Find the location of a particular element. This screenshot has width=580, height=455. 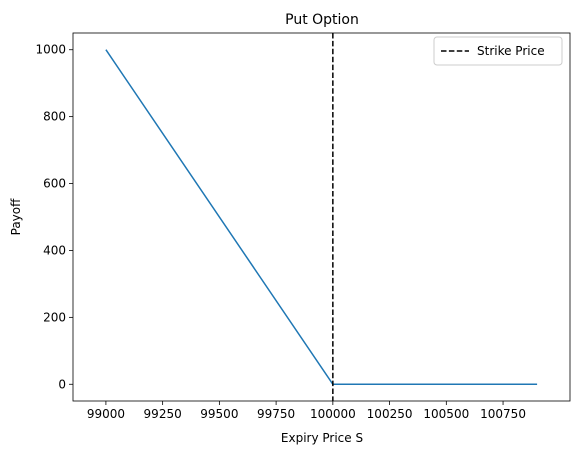

y-tick-label: 600 is located at coordinates (54, 184).